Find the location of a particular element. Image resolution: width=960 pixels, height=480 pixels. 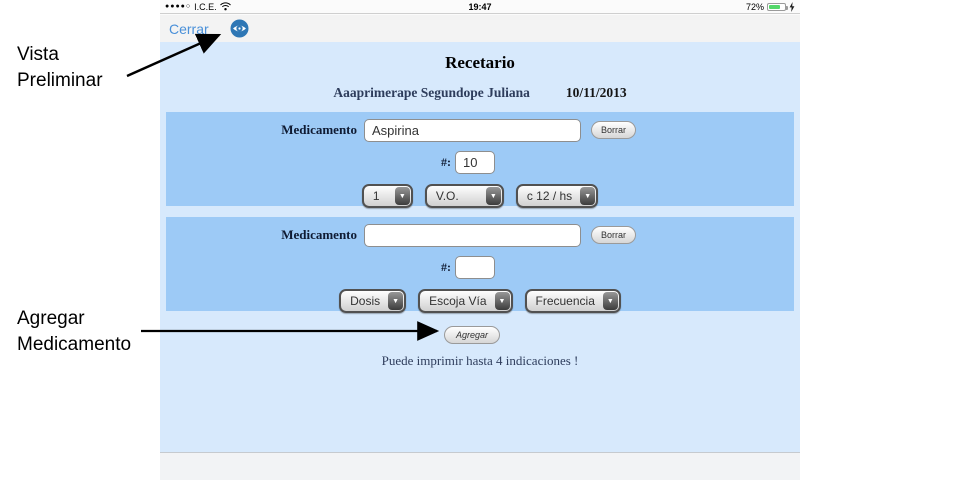

dropdown-row: 1 ▼ V.O. ▼ c 12 / hs ▼ is located at coordinates (480, 196).